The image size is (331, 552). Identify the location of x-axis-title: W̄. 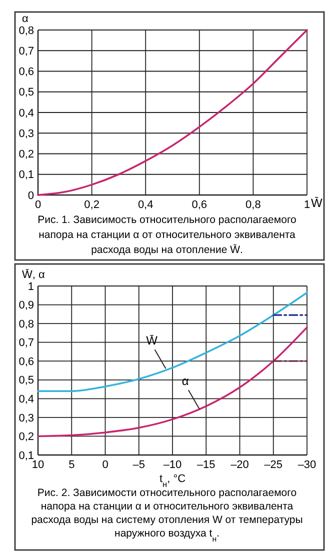
(317, 203).